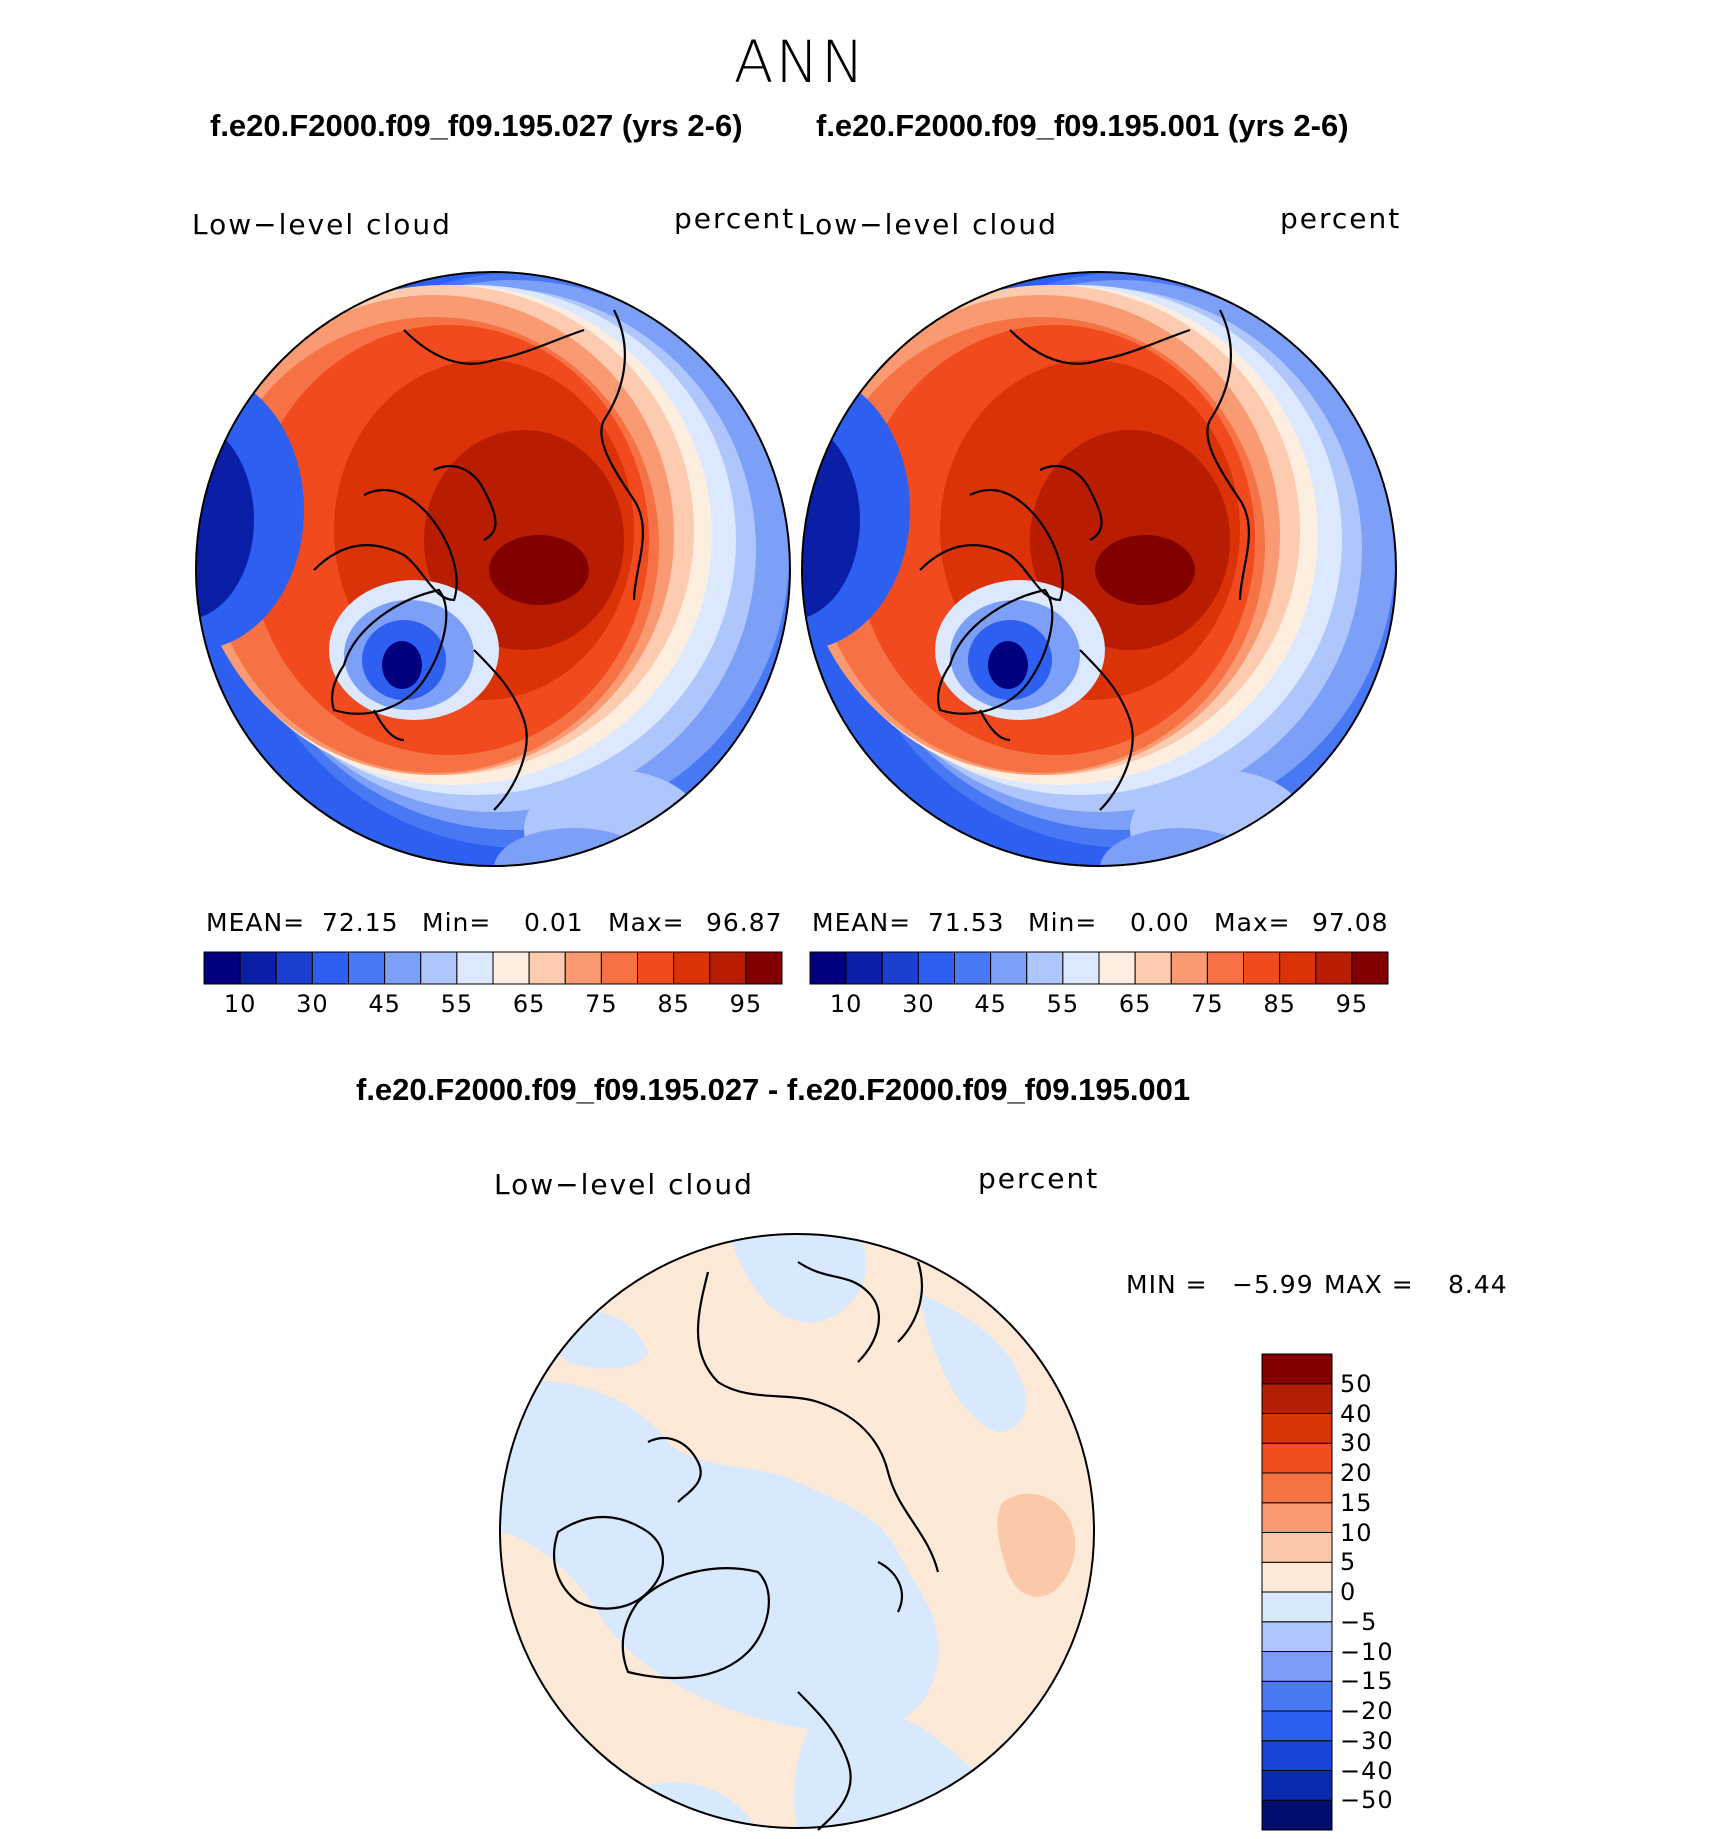 The width and height of the screenshot is (1710, 1839). Describe the element at coordinates (1135, 1004) in the screenshot. I see `right-colorbar-tick-label: 65` at that location.